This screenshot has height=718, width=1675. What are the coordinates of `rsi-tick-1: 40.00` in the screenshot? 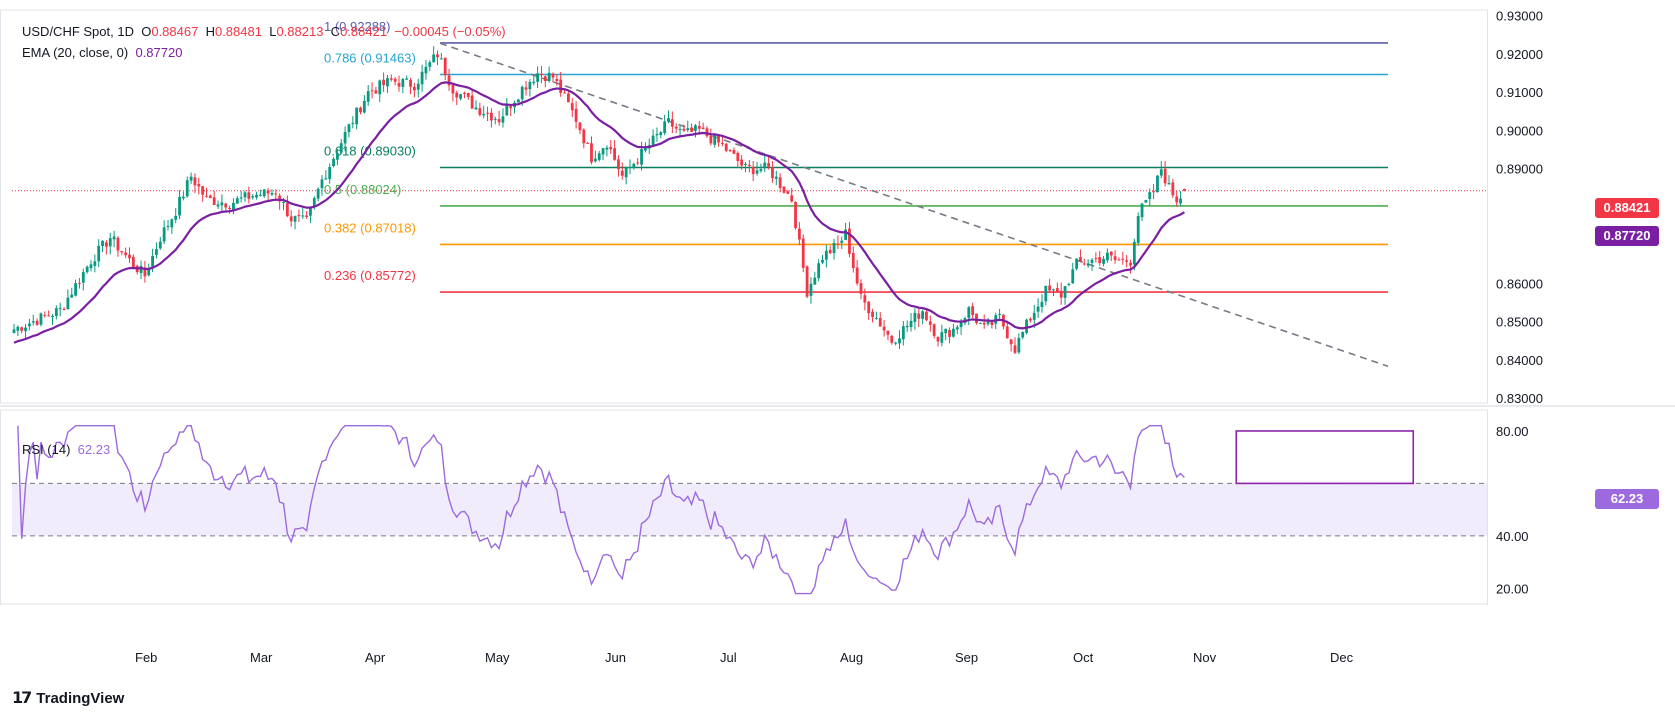 It's located at (1512, 536).